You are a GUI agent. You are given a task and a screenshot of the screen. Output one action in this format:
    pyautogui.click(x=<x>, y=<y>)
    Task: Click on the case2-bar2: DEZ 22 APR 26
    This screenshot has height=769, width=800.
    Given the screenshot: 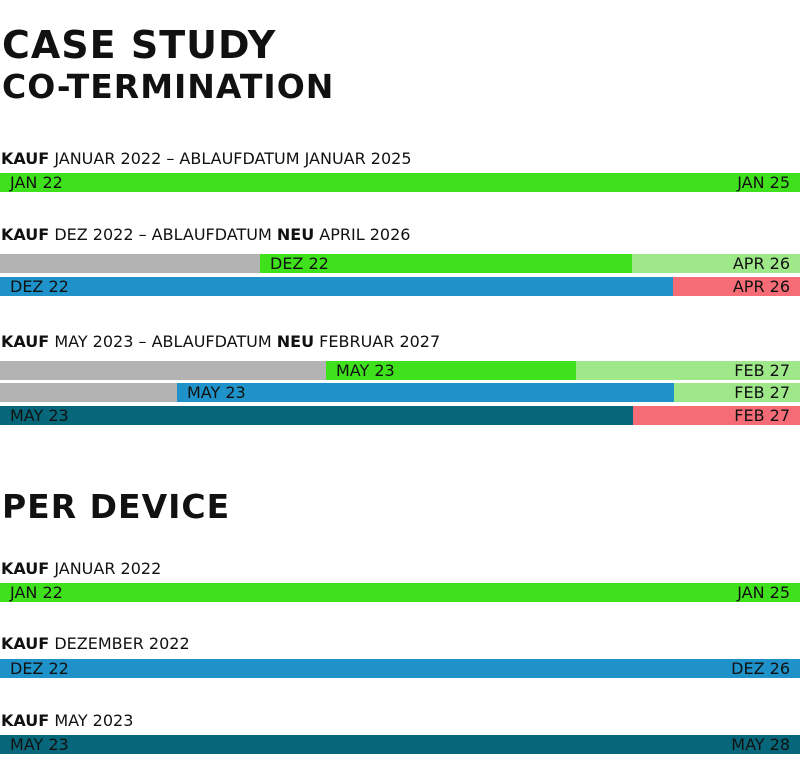 What is the action you would take?
    pyautogui.click(x=400, y=286)
    